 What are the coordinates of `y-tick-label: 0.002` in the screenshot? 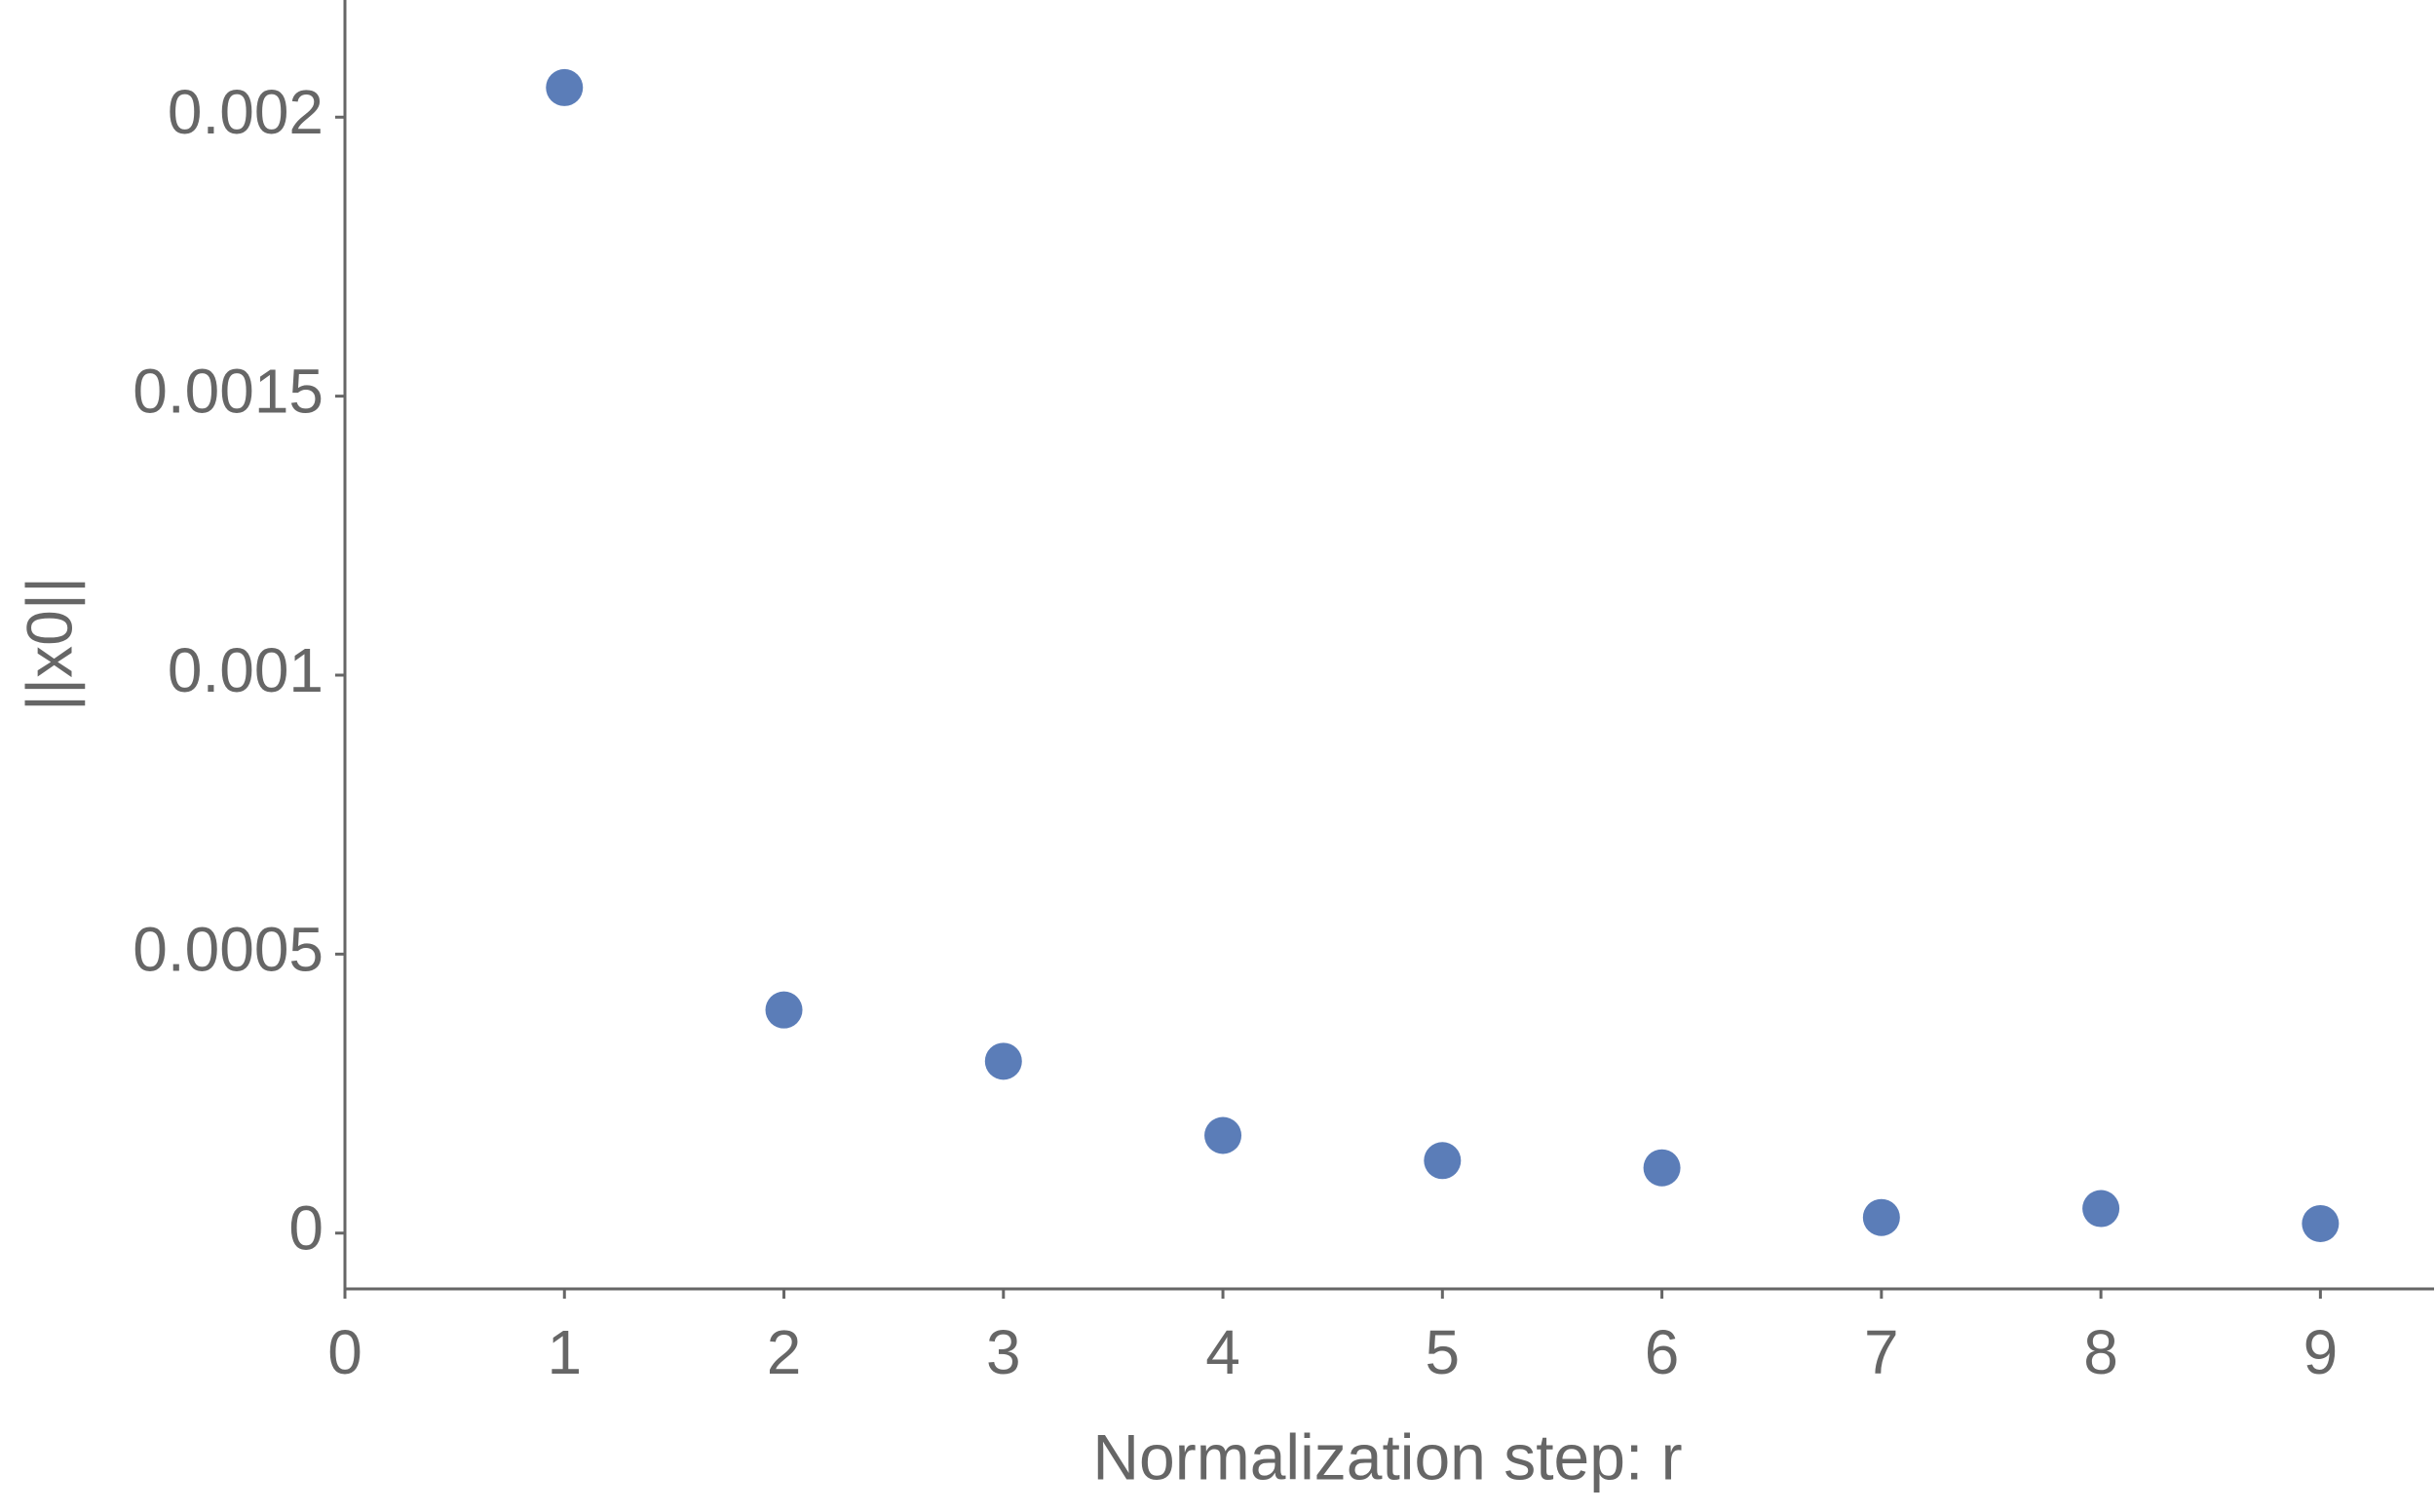 It's located at (246, 112).